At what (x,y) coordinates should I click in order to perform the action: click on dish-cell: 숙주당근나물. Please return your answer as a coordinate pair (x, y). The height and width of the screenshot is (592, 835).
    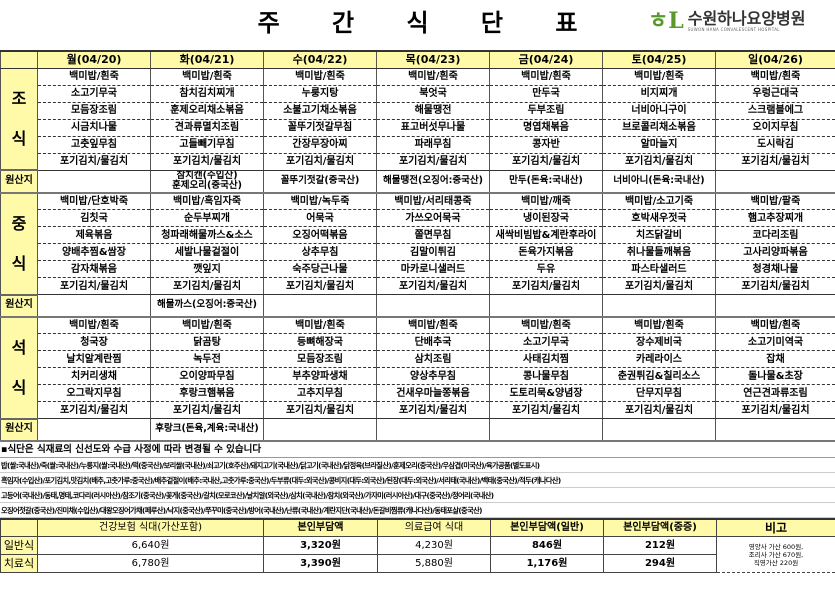
    Looking at the image, I should click on (320, 269).